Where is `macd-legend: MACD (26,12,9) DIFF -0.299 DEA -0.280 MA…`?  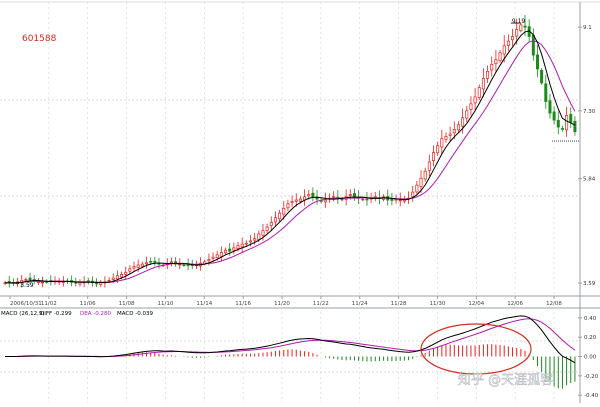 macd-legend: MACD (26,12,9) DIFF -0.299 DEA -0.280 MA… is located at coordinates (77, 314).